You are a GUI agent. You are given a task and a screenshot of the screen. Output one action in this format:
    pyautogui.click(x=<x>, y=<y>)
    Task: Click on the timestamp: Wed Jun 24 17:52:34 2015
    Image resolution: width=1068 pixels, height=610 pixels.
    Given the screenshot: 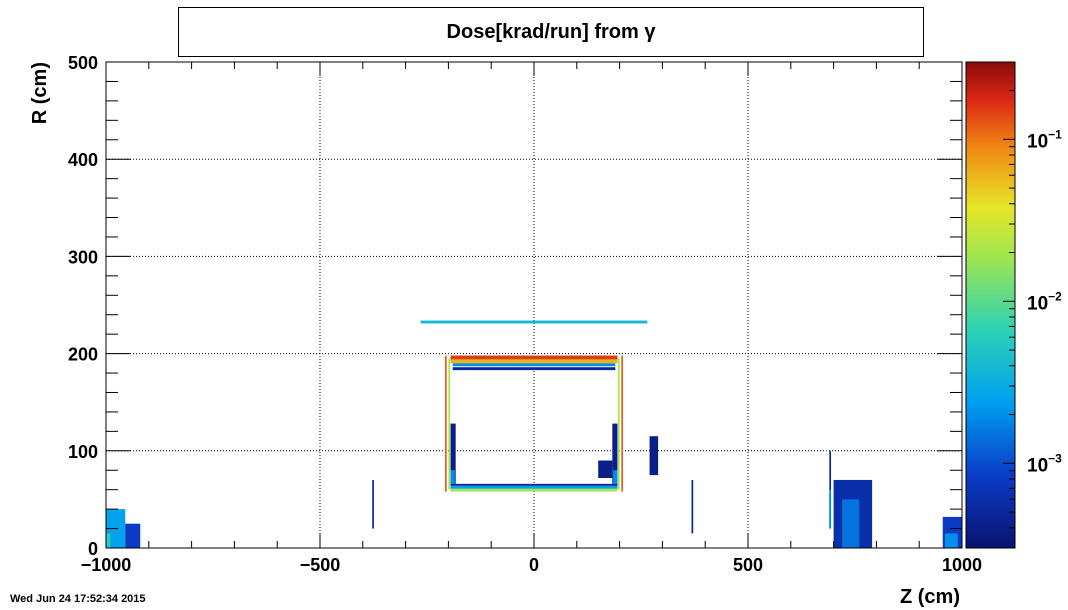 What is the action you would take?
    pyautogui.click(x=78, y=599)
    